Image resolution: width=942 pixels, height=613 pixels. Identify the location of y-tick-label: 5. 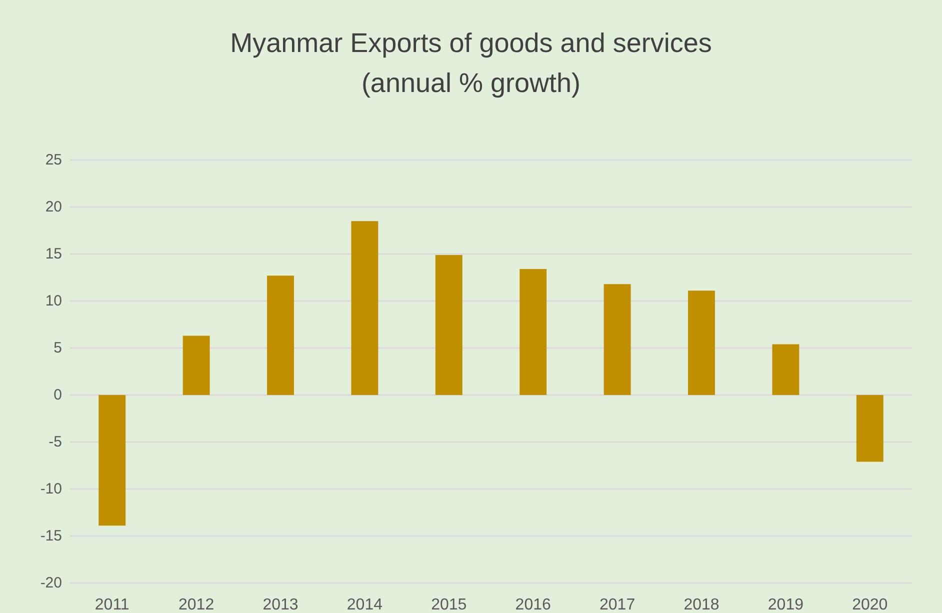
(58, 348).